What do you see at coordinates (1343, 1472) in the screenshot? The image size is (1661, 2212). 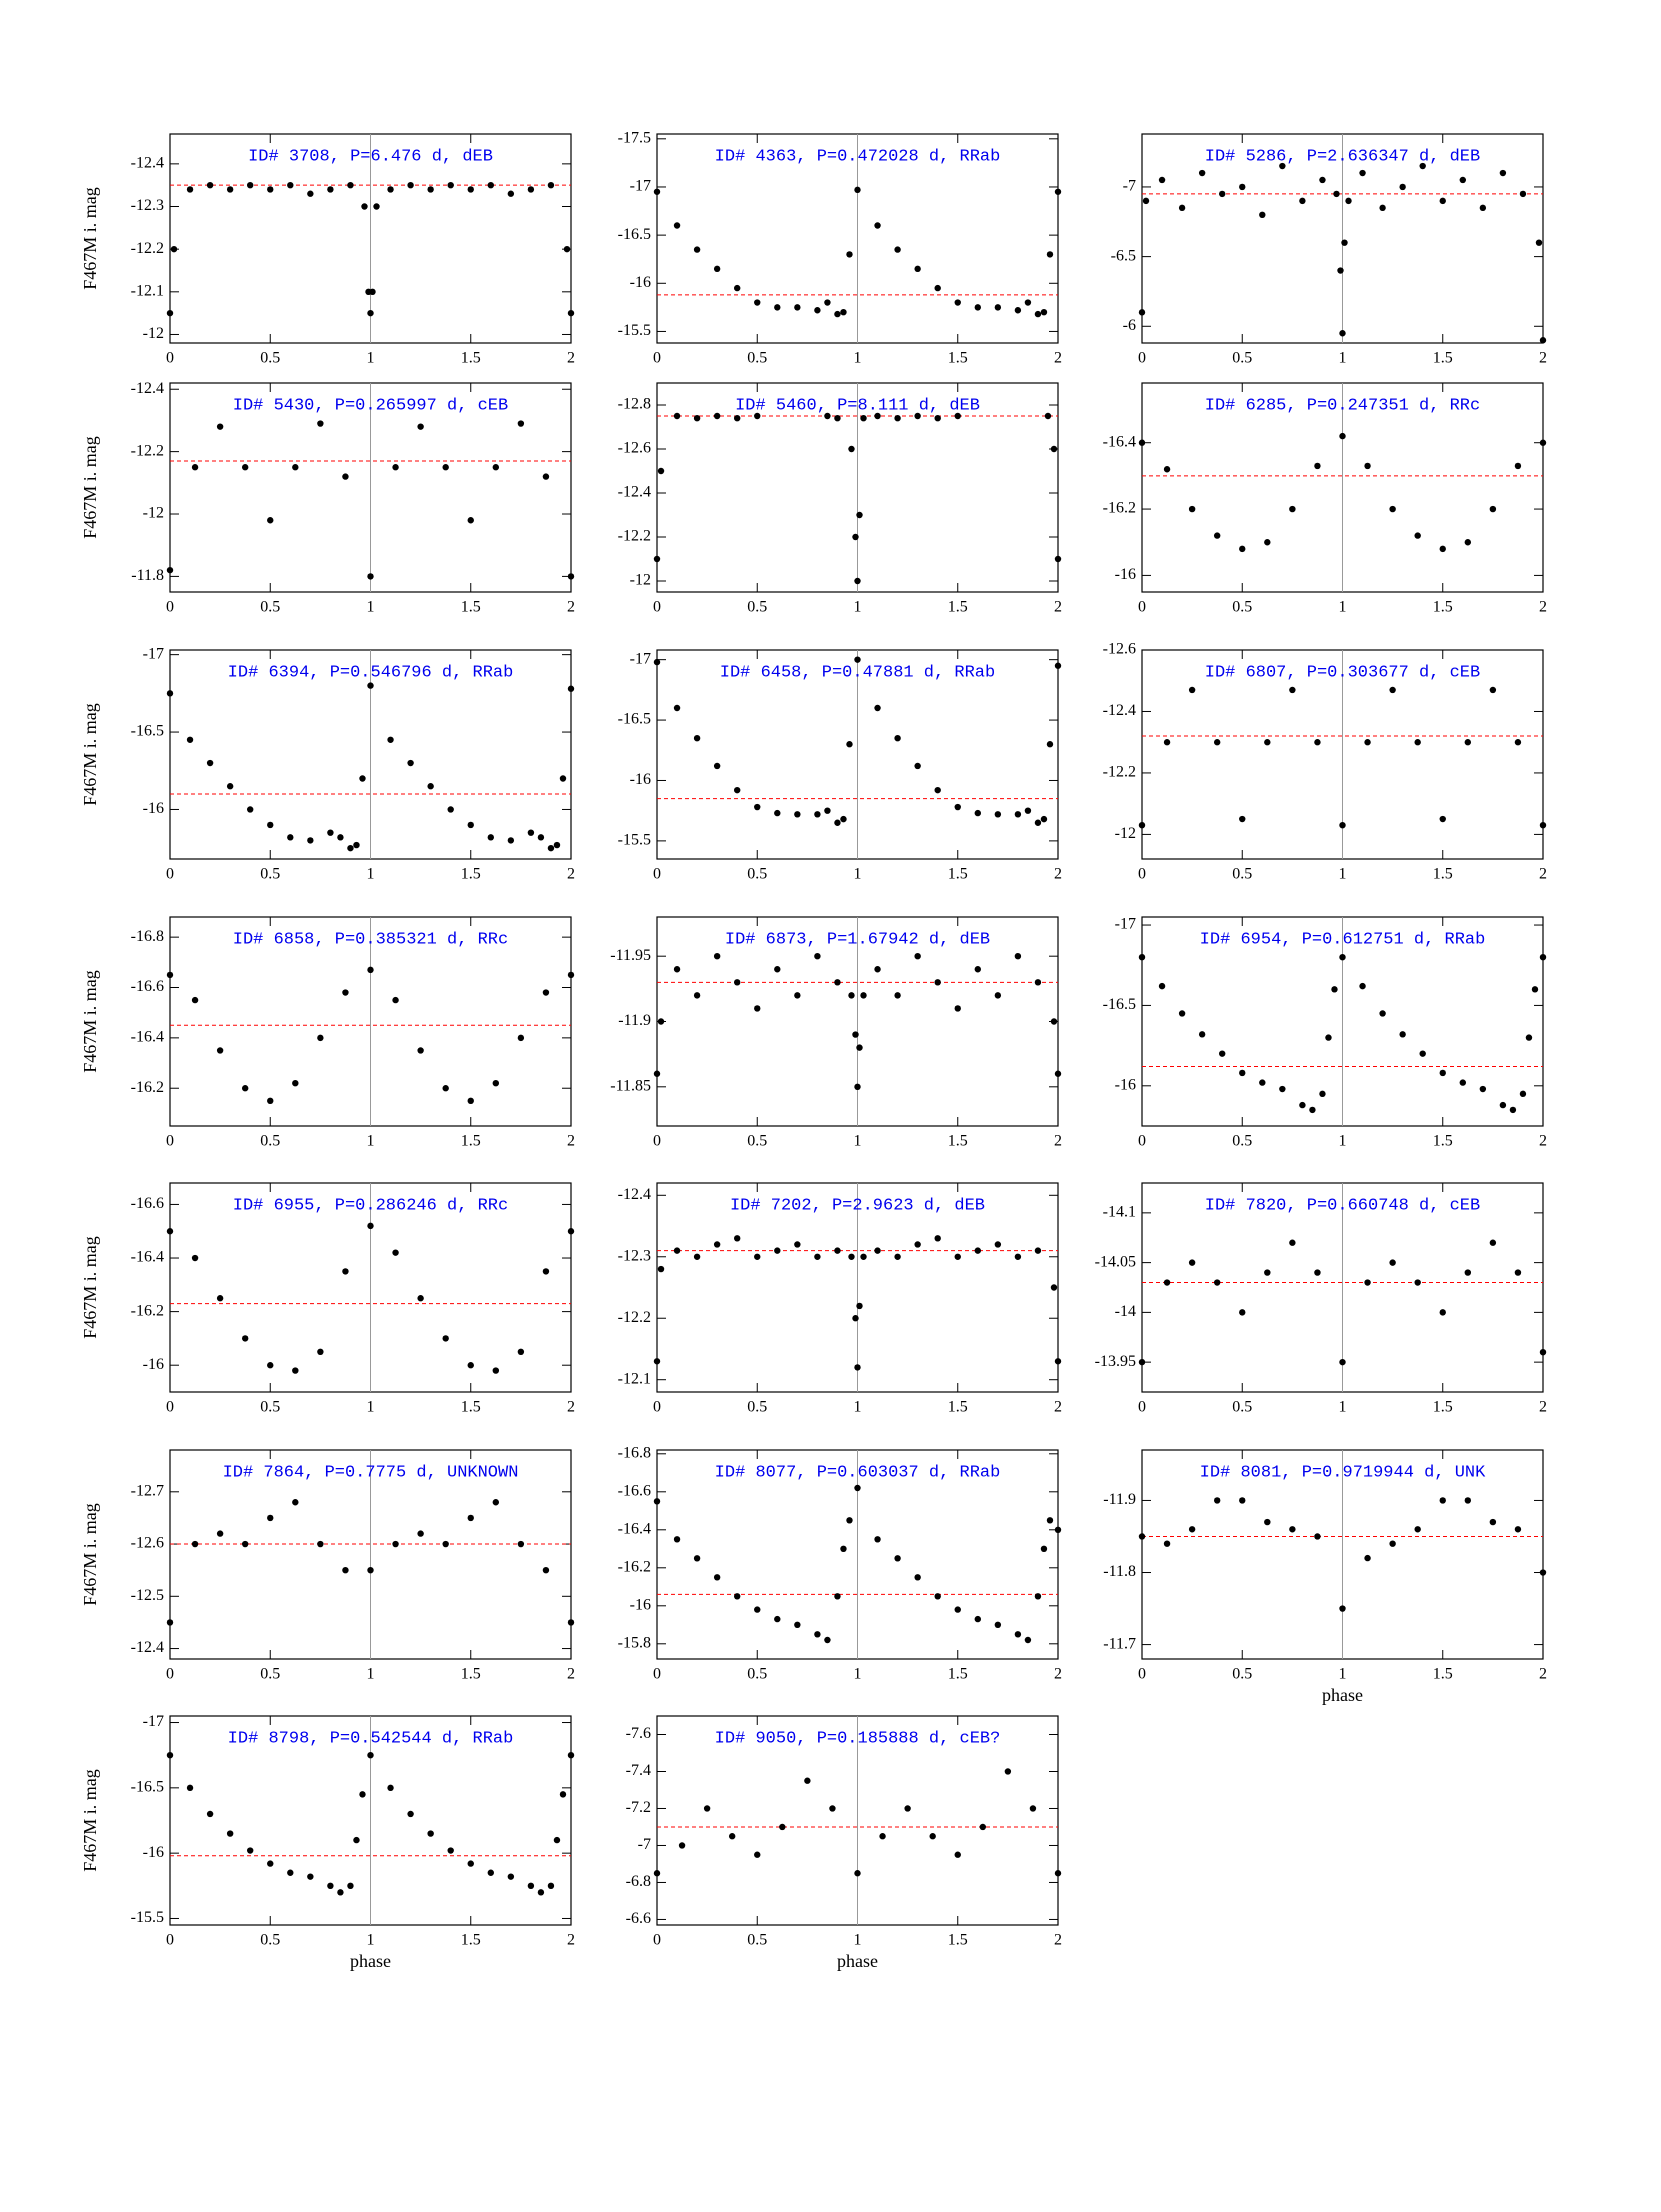 I see `panel-title: ID# 8081, P=0.9719944 d, UNK` at bounding box center [1343, 1472].